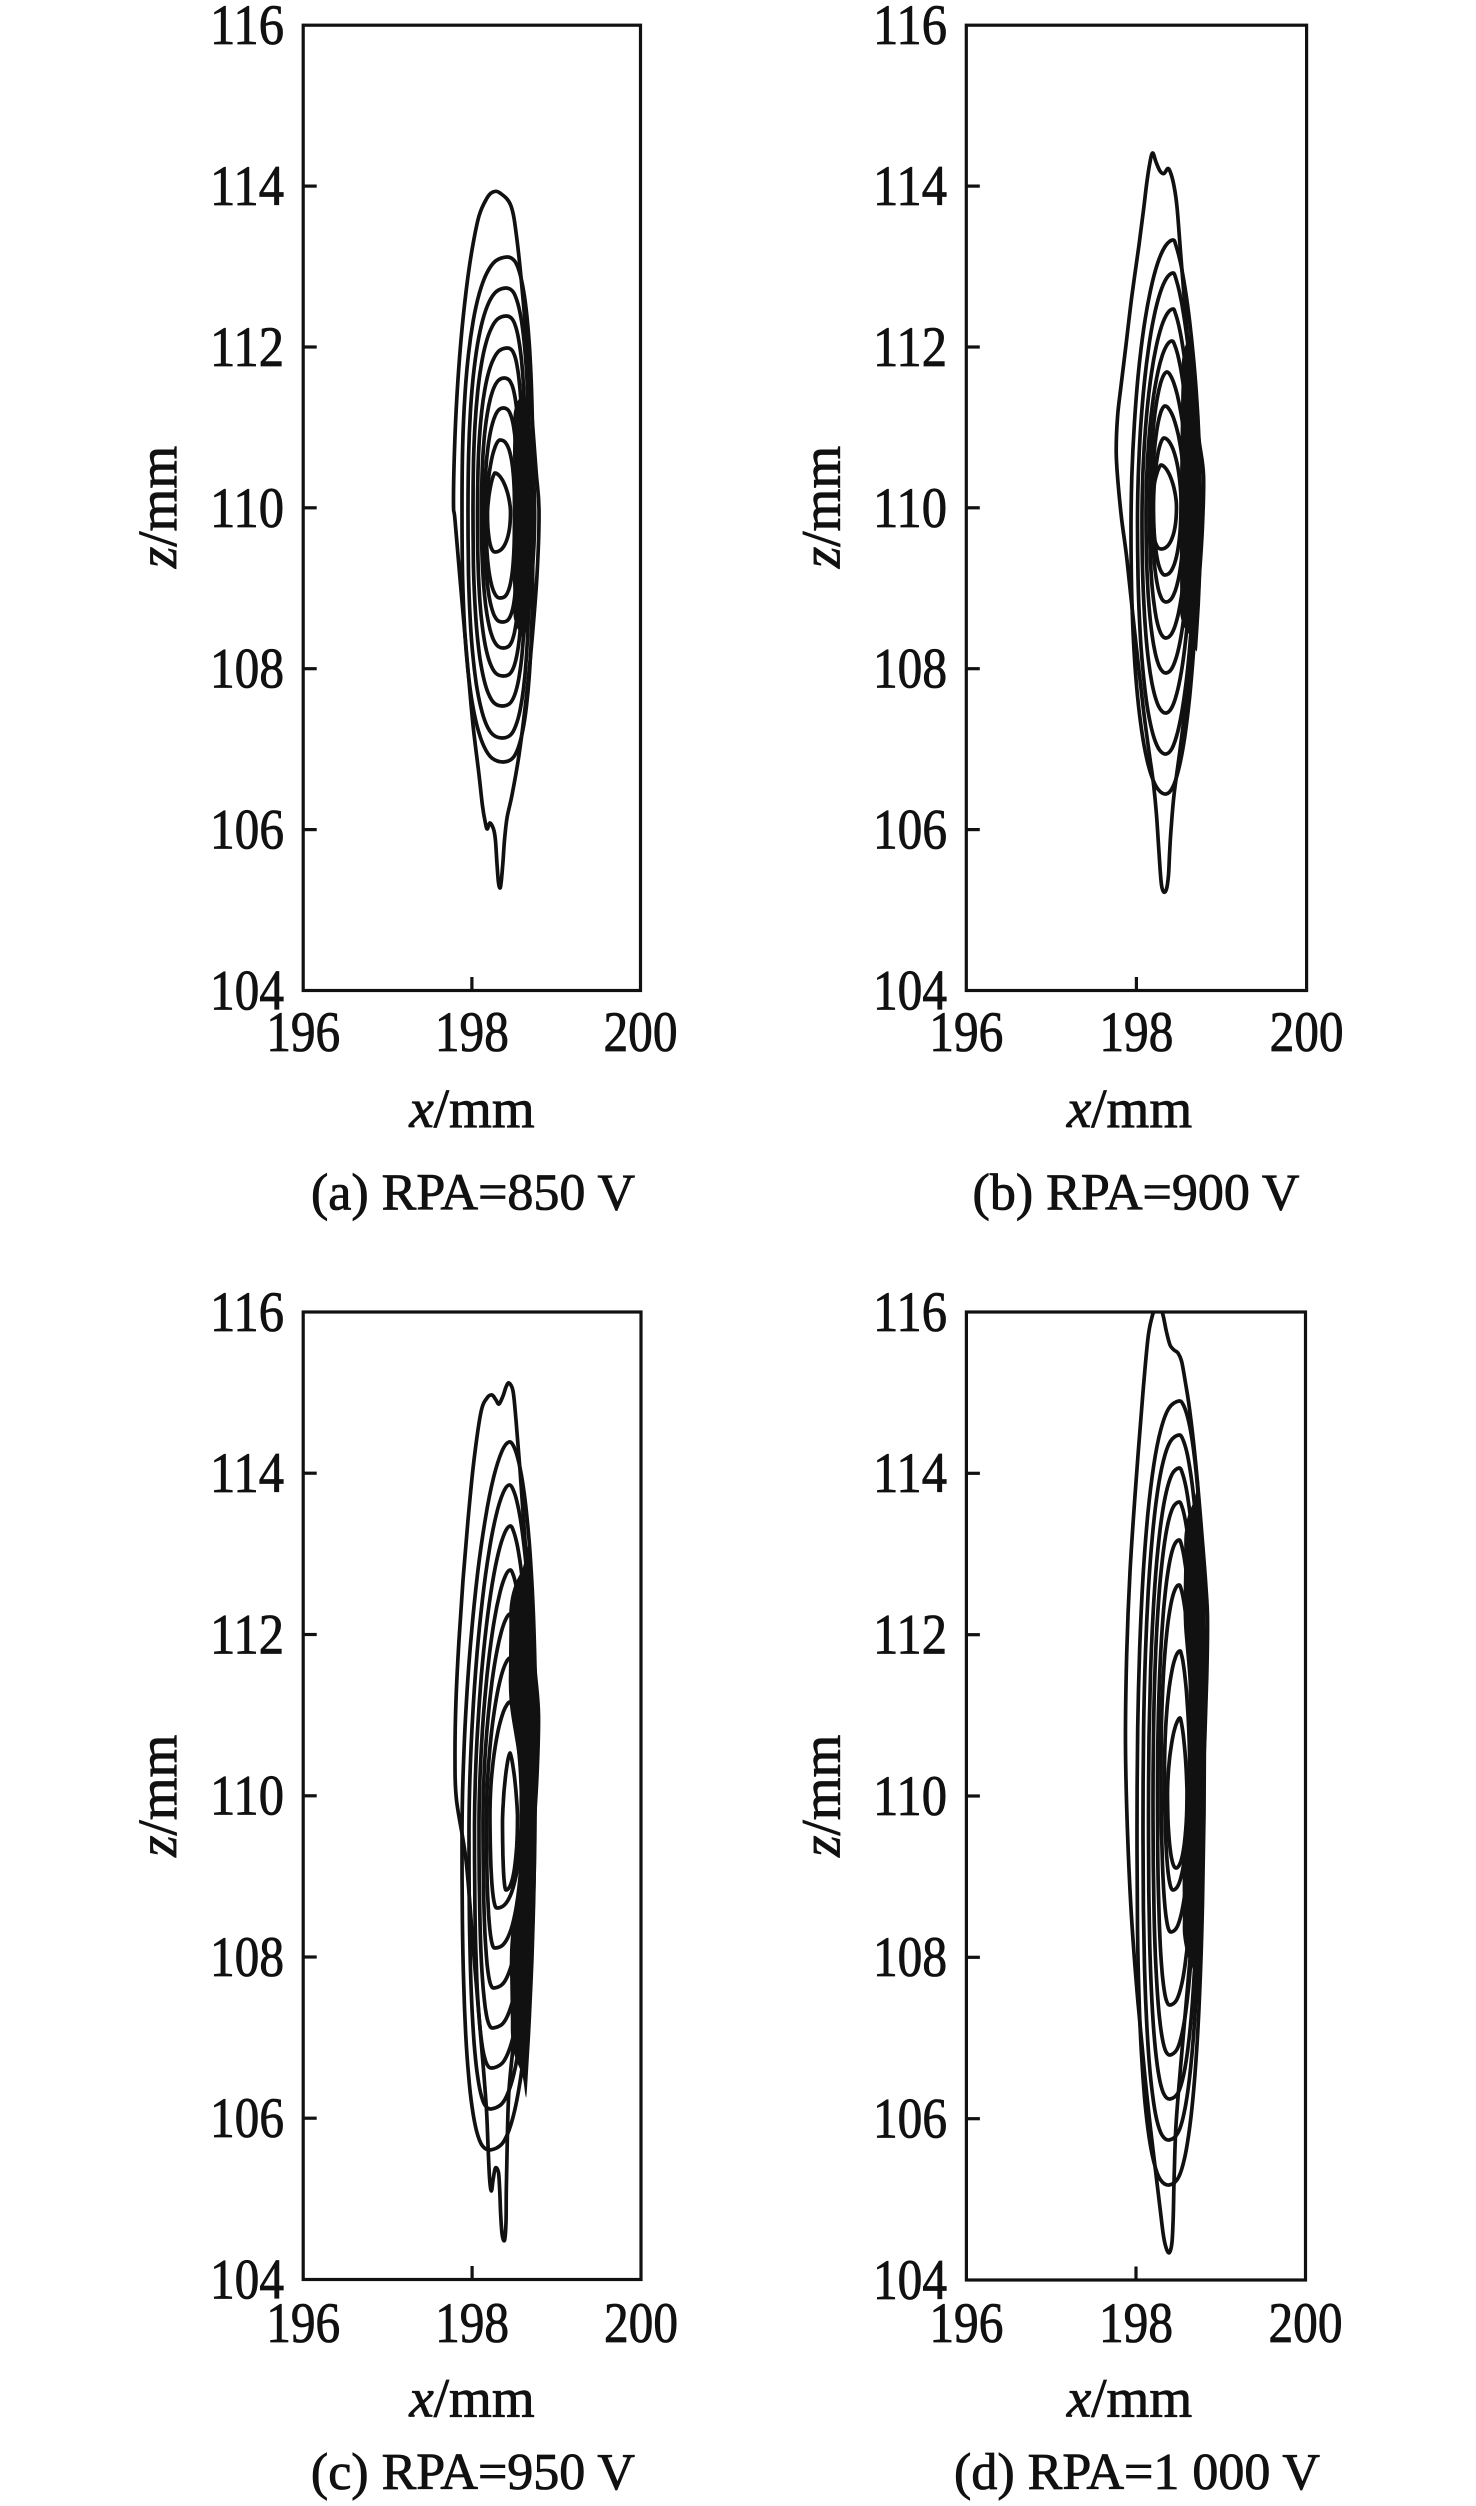 This screenshot has height=2506, width=1476. I want to click on svg-text: (a) RPA=850 V, so click(473, 1193).